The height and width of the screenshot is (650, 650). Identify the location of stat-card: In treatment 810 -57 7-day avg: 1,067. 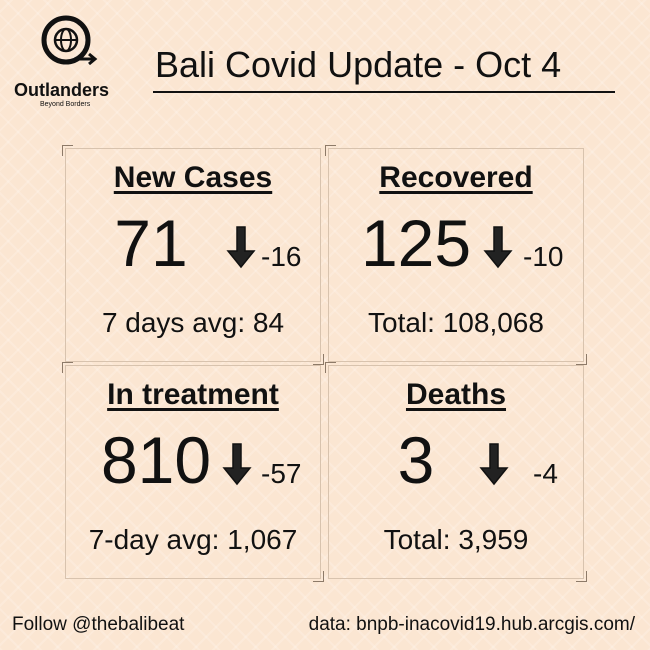
(193, 472).